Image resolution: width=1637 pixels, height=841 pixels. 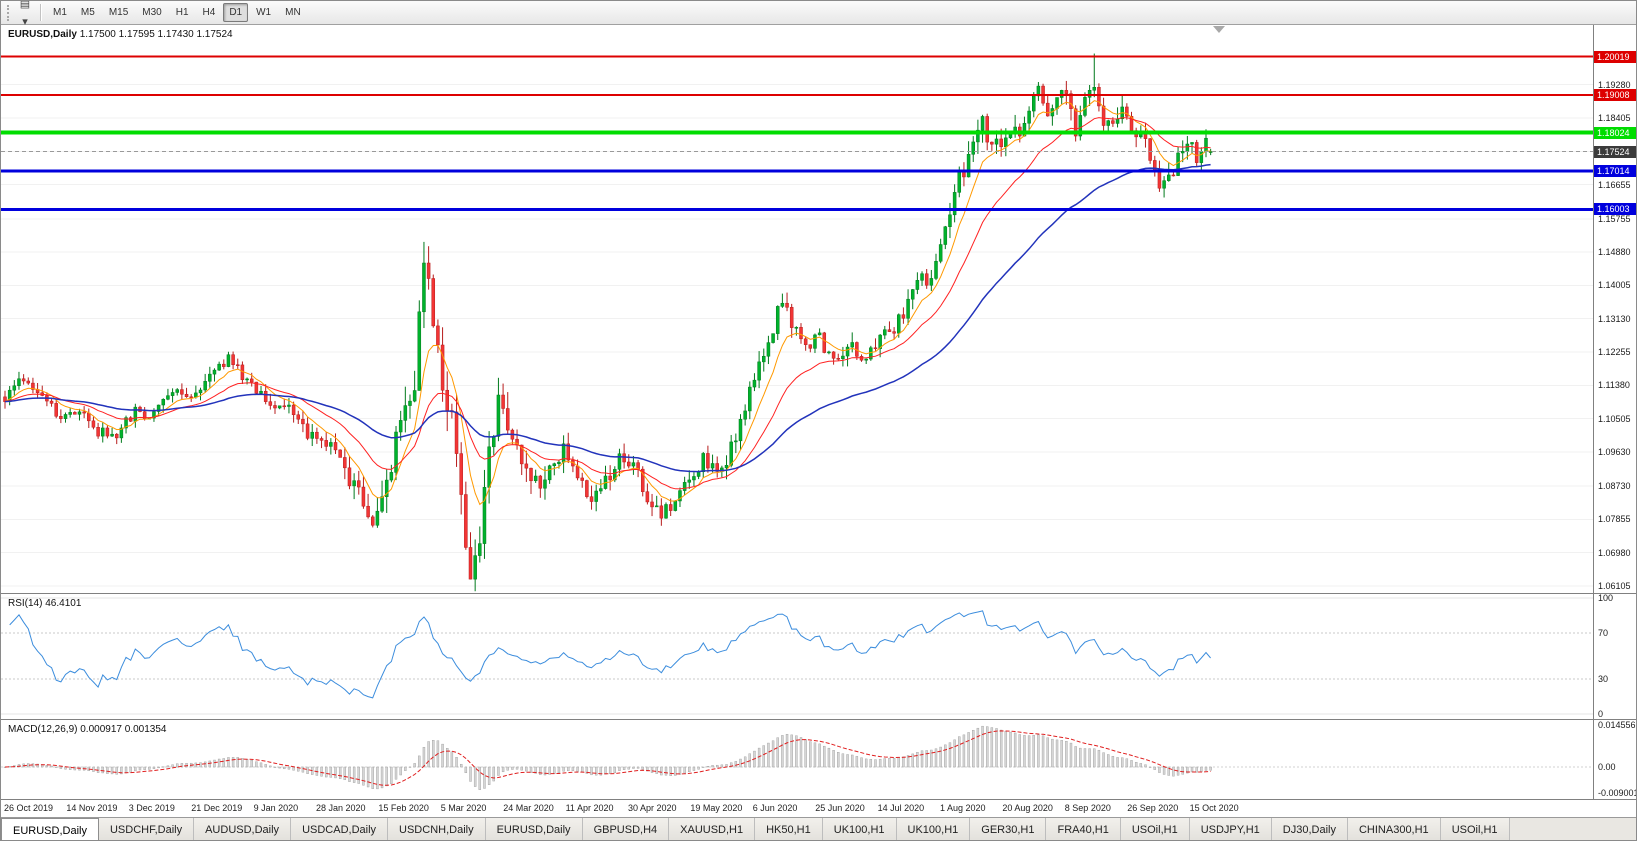 What do you see at coordinates (1614, 418) in the screenshot?
I see `price-tick: 1.10505` at bounding box center [1614, 418].